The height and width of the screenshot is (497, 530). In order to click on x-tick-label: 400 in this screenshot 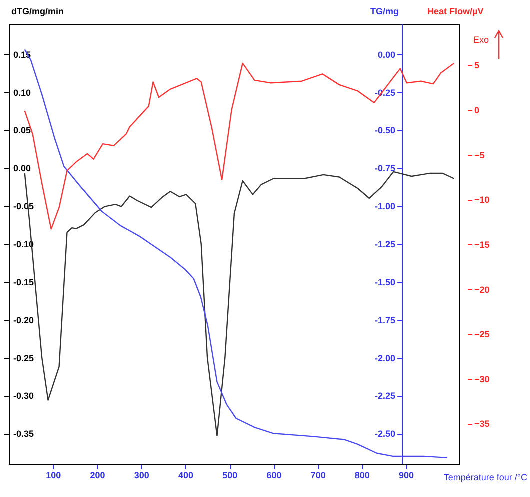, I will do `click(186, 475)`.